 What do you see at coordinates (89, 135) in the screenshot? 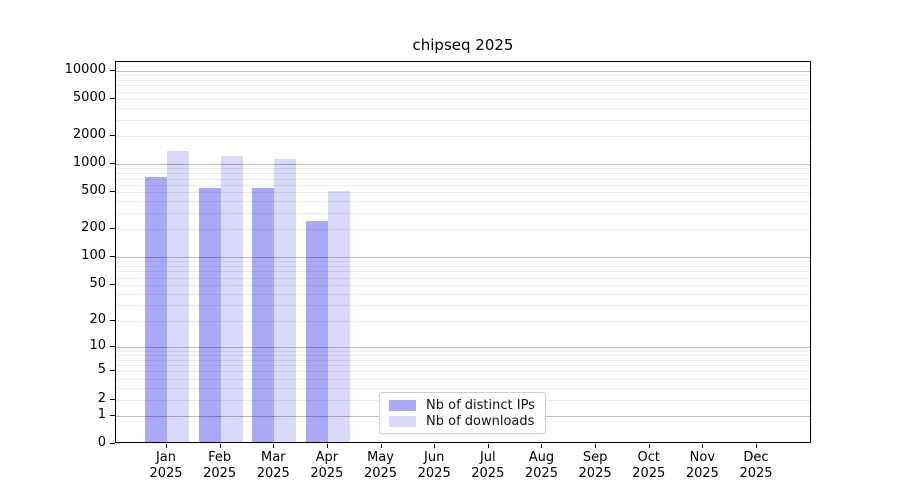
I see `y-axis-label: 2000` at bounding box center [89, 135].